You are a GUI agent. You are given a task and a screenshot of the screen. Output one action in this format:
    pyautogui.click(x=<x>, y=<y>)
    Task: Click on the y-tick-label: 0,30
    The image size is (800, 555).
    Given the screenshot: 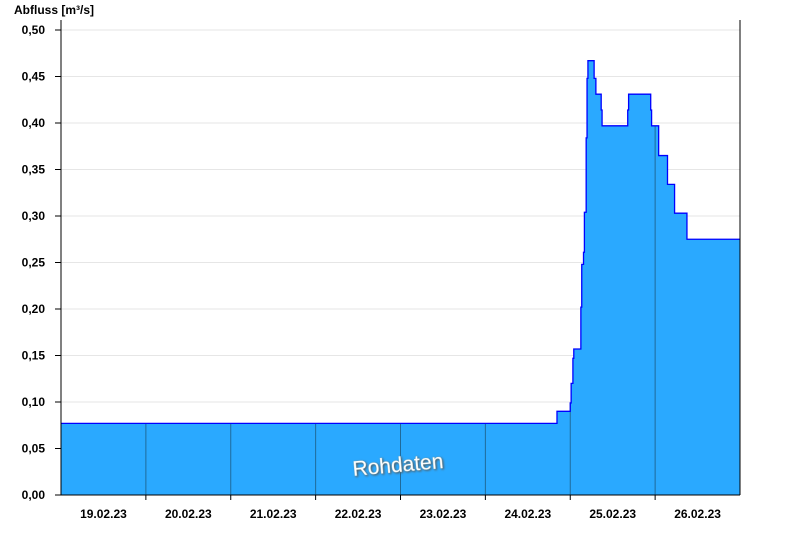 What is the action you would take?
    pyautogui.click(x=34, y=216)
    